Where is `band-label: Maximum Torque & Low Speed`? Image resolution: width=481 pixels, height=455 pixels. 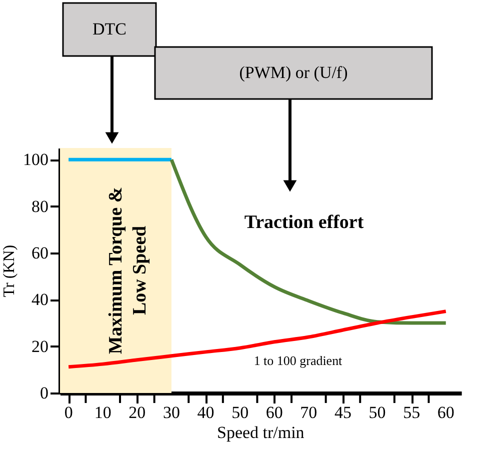 band-label: Maximum Torque & Low Speed is located at coordinates (128, 270).